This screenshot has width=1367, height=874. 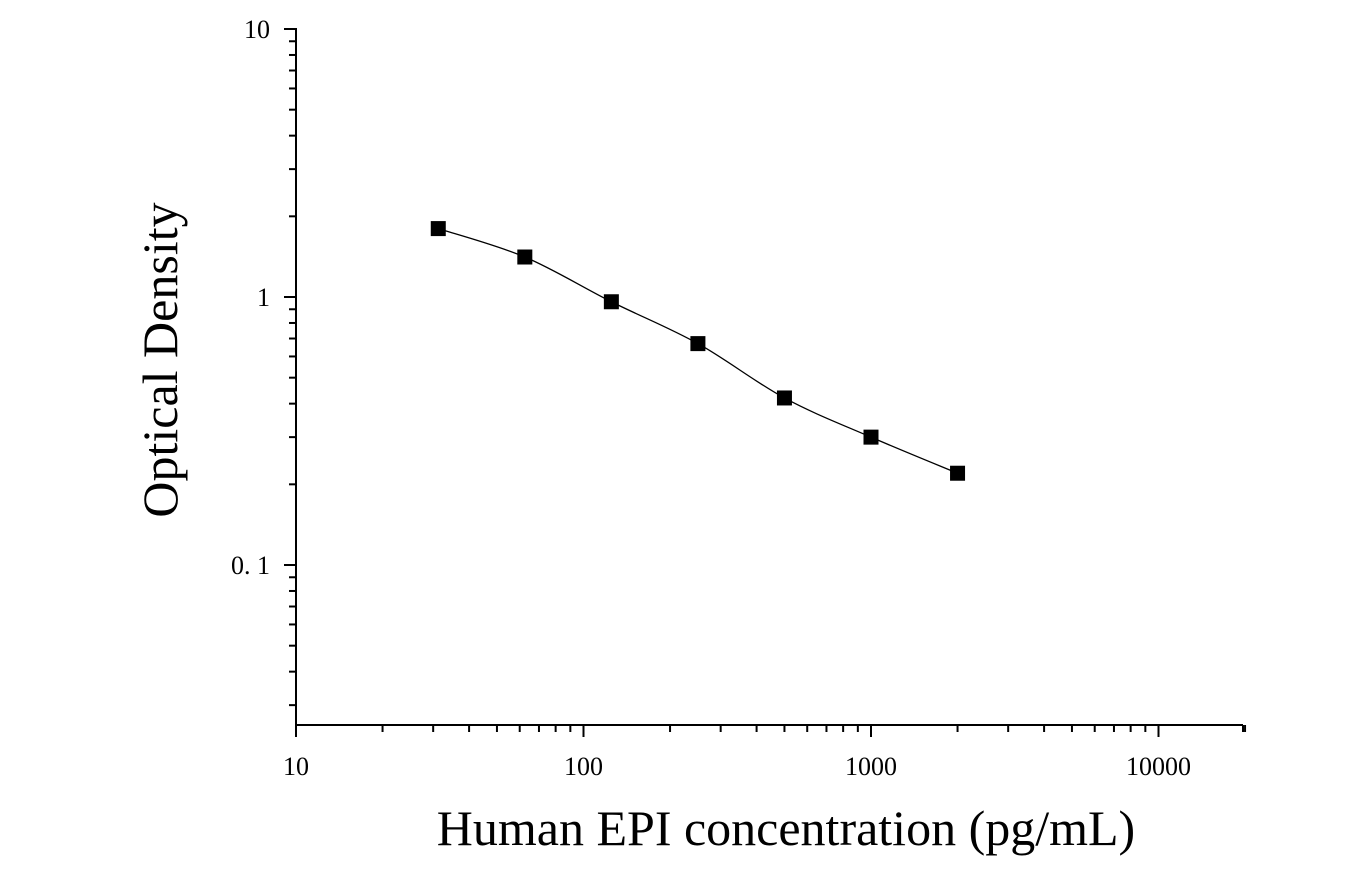 What do you see at coordinates (257, 29) in the screenshot?
I see `y-tick-label: 10` at bounding box center [257, 29].